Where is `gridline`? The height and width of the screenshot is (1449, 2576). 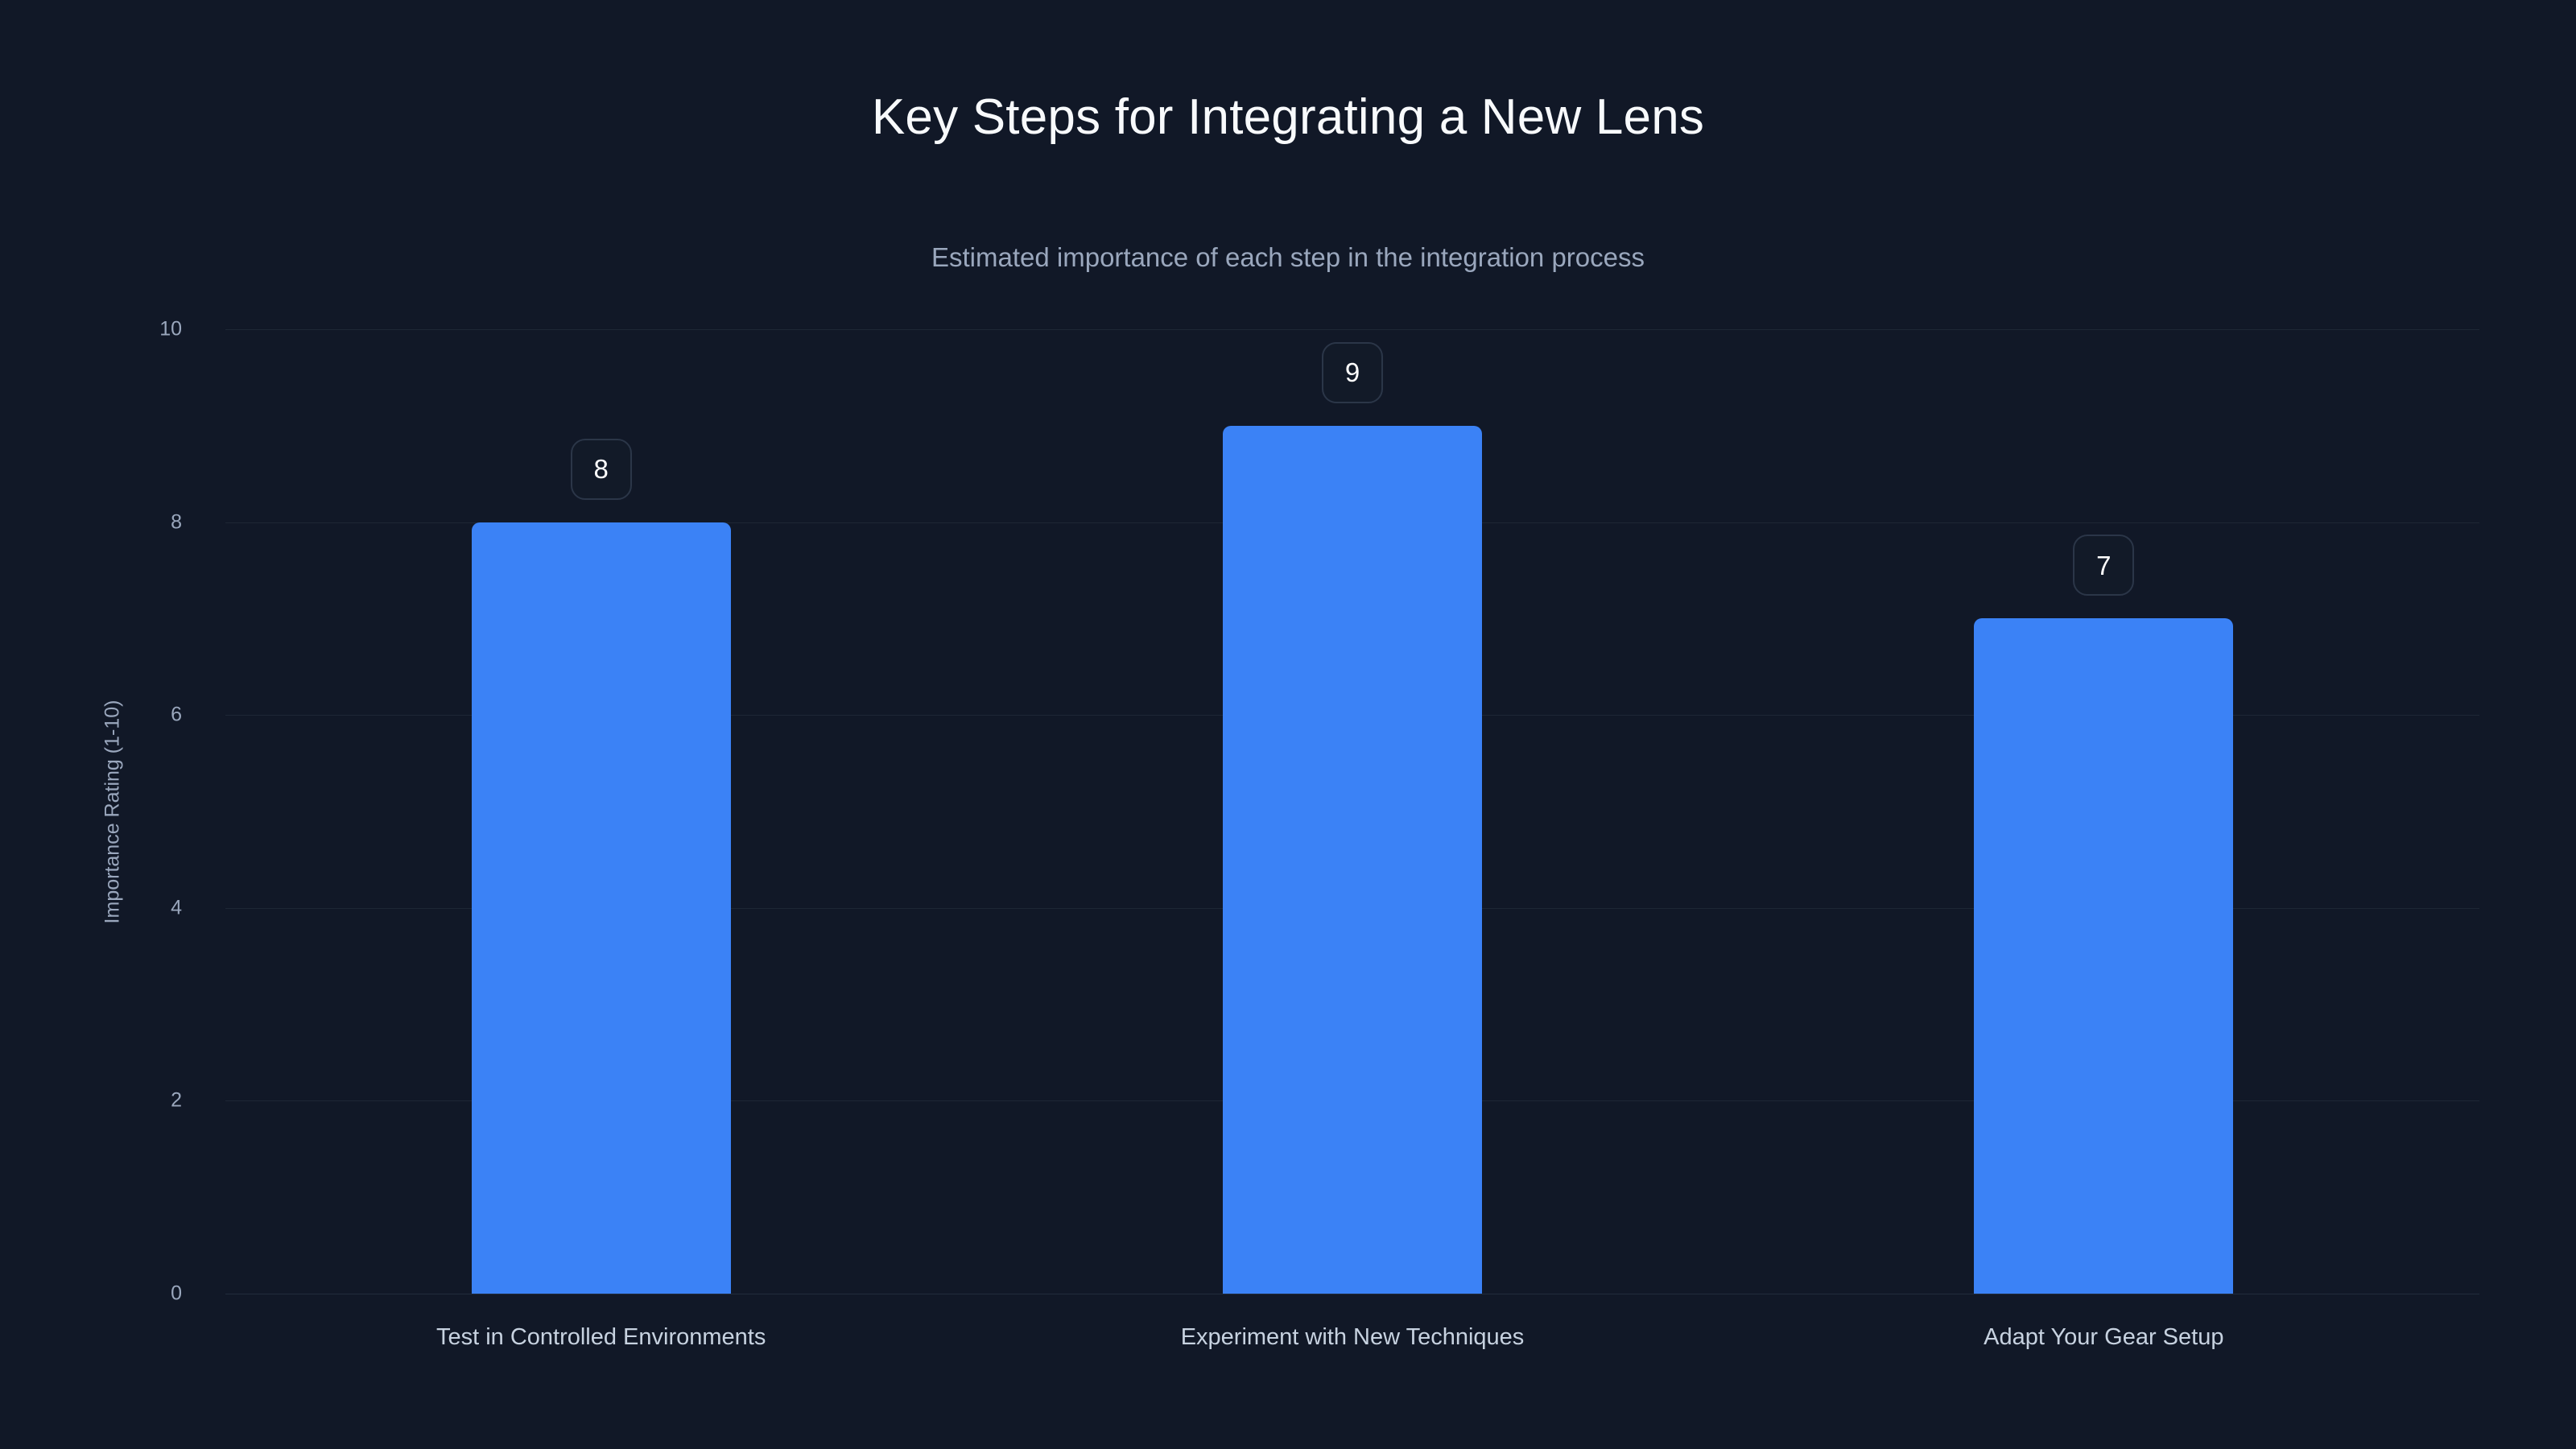 gridline is located at coordinates (1352, 329).